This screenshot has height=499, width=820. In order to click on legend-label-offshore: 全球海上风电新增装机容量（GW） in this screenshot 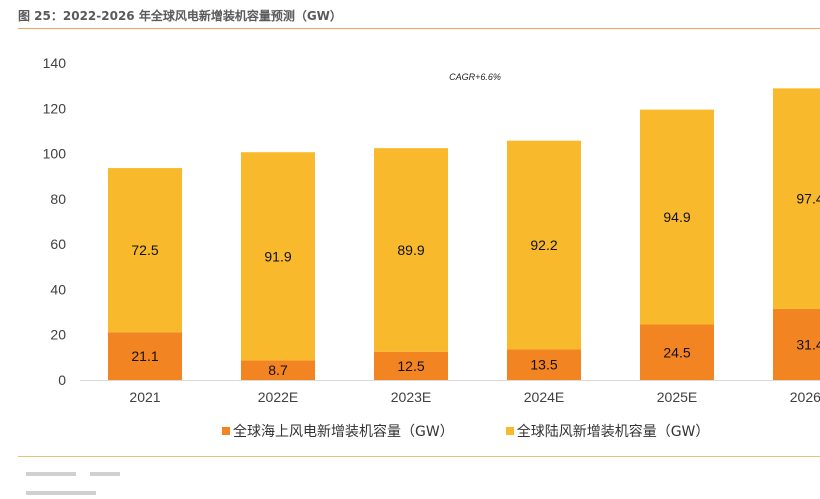, I will do `click(343, 432)`.